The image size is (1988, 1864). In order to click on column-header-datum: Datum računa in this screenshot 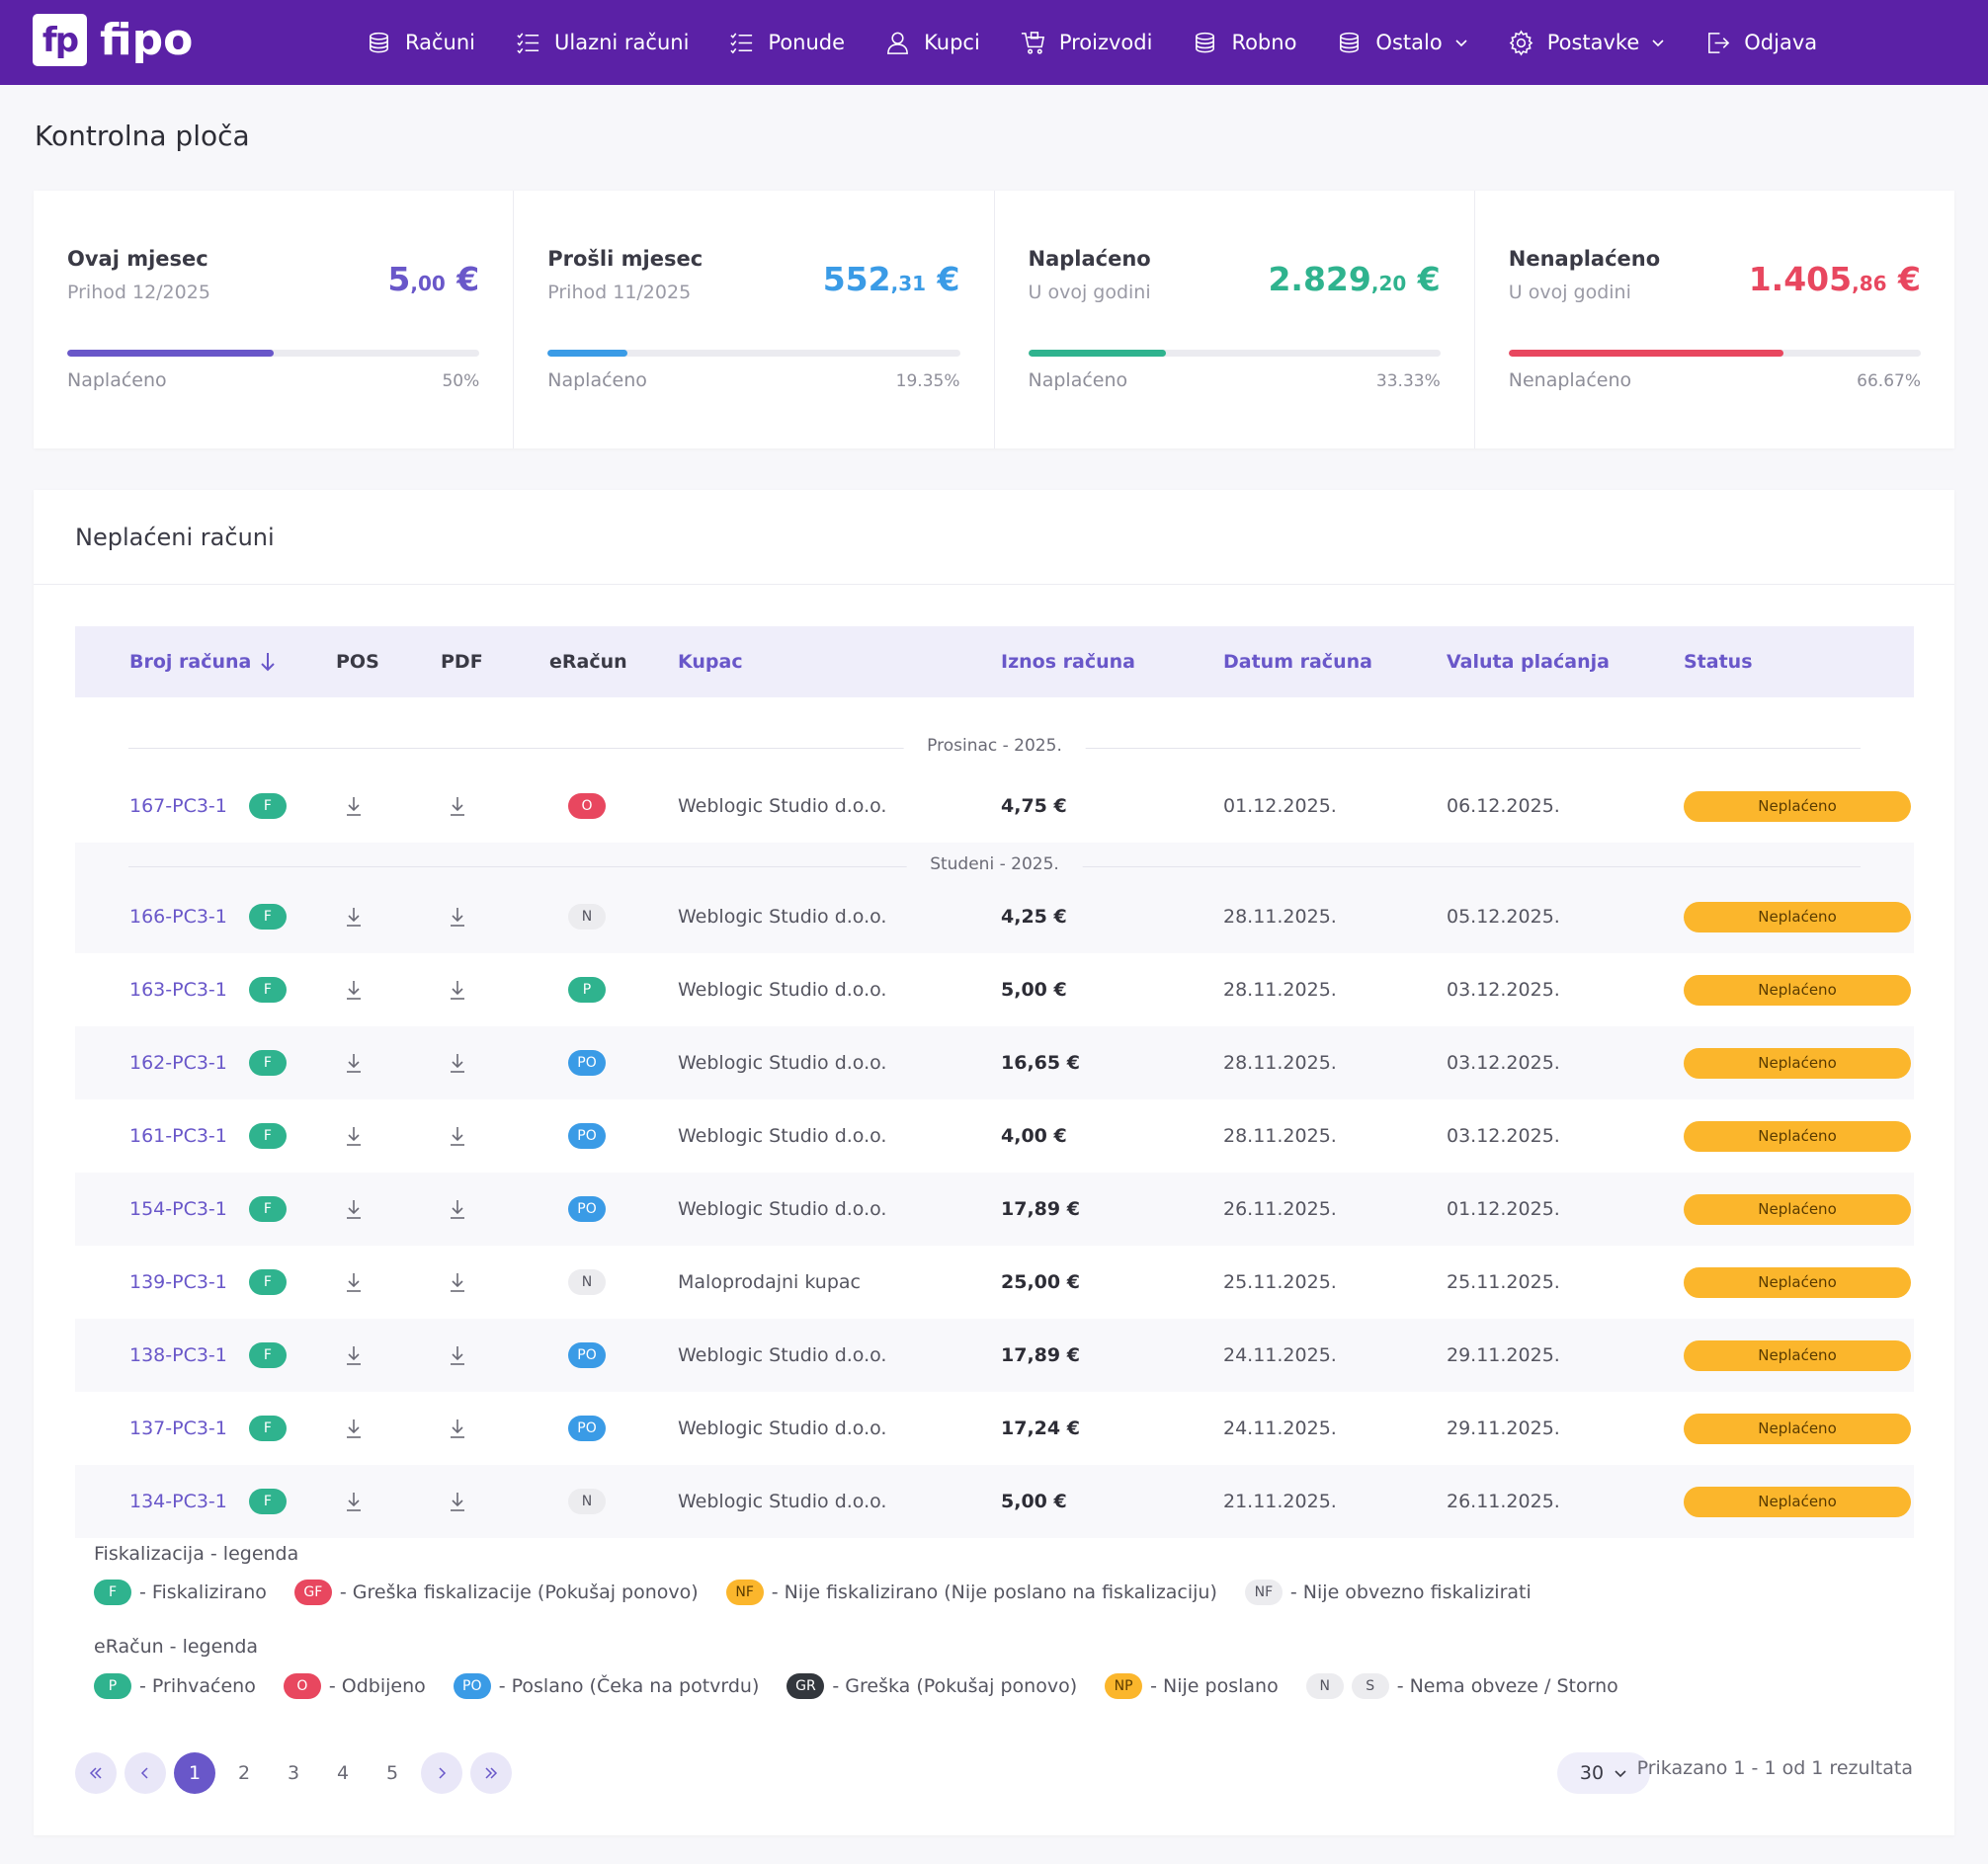, I will do `click(1297, 662)`.